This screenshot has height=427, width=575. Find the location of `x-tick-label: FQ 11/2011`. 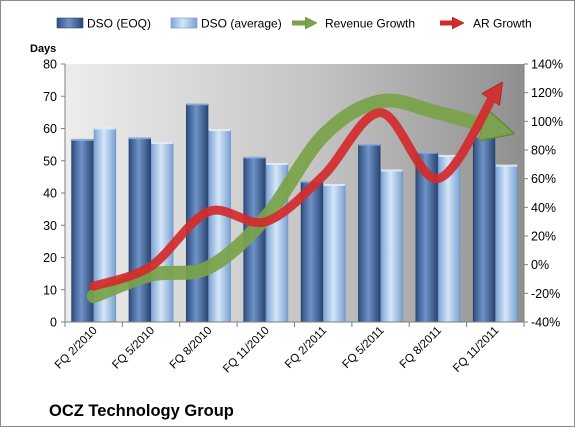

x-tick-label: FQ 11/2011 is located at coordinates (476, 350).